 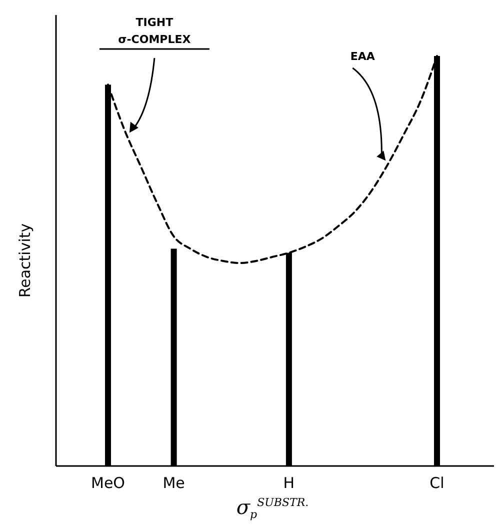 I want to click on y-axis-title: Reactivity, so click(x=25, y=260).